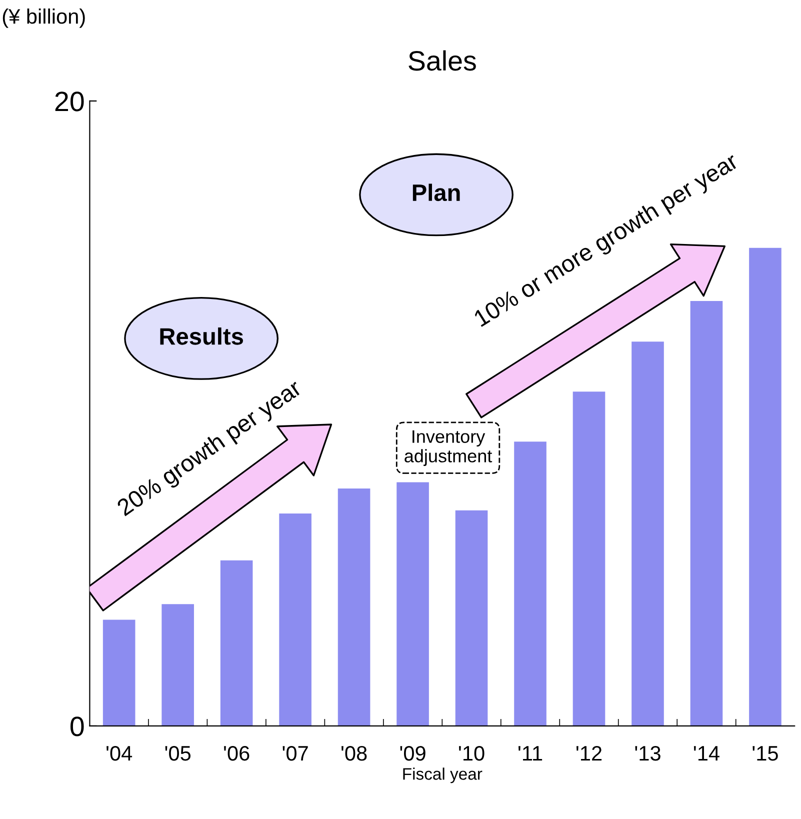 This screenshot has width=801, height=819. I want to click on x-tick-label: '13, so click(647, 753).